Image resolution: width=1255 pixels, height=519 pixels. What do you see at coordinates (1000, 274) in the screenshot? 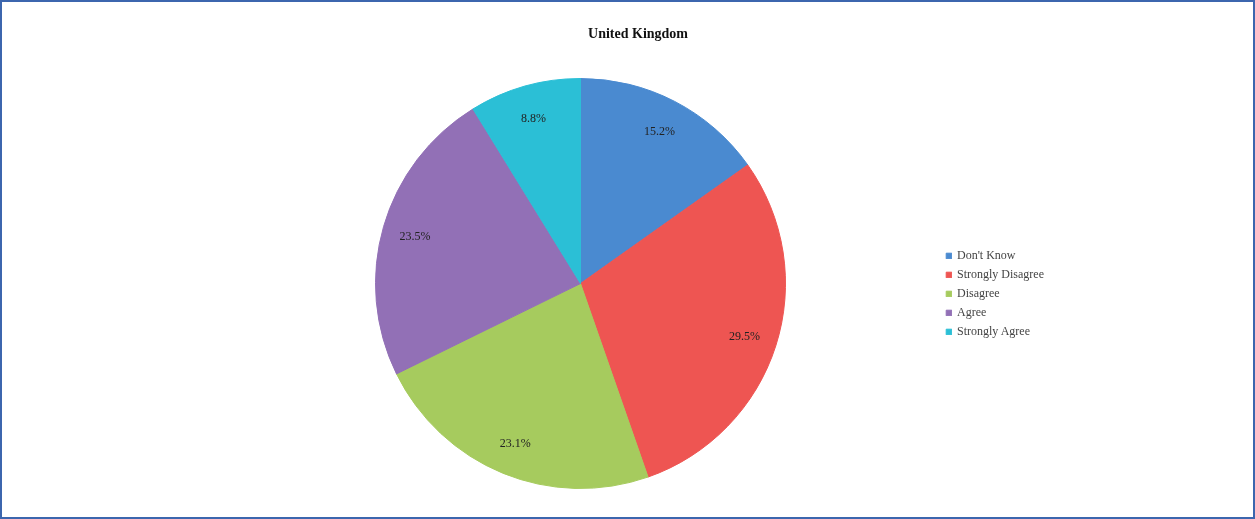
I see `legend-label: Strongly Disagree` at bounding box center [1000, 274].